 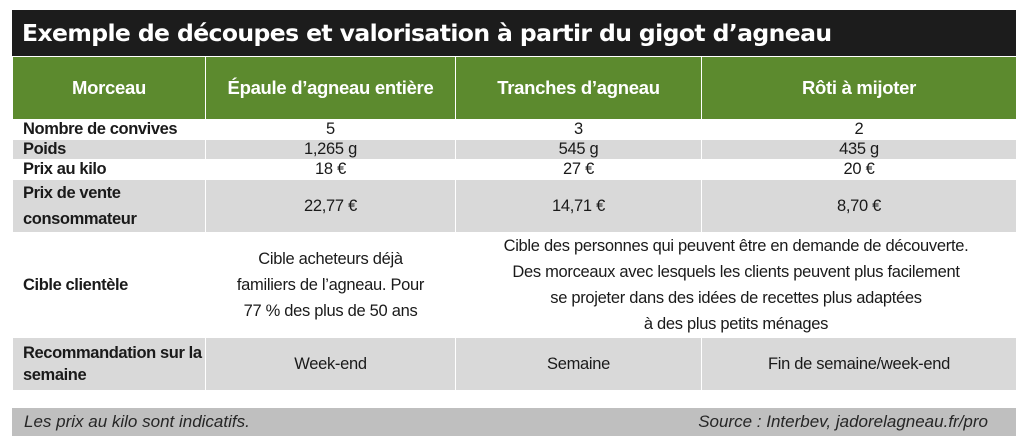 What do you see at coordinates (859, 169) in the screenshot?
I see `cell-value: 20 €` at bounding box center [859, 169].